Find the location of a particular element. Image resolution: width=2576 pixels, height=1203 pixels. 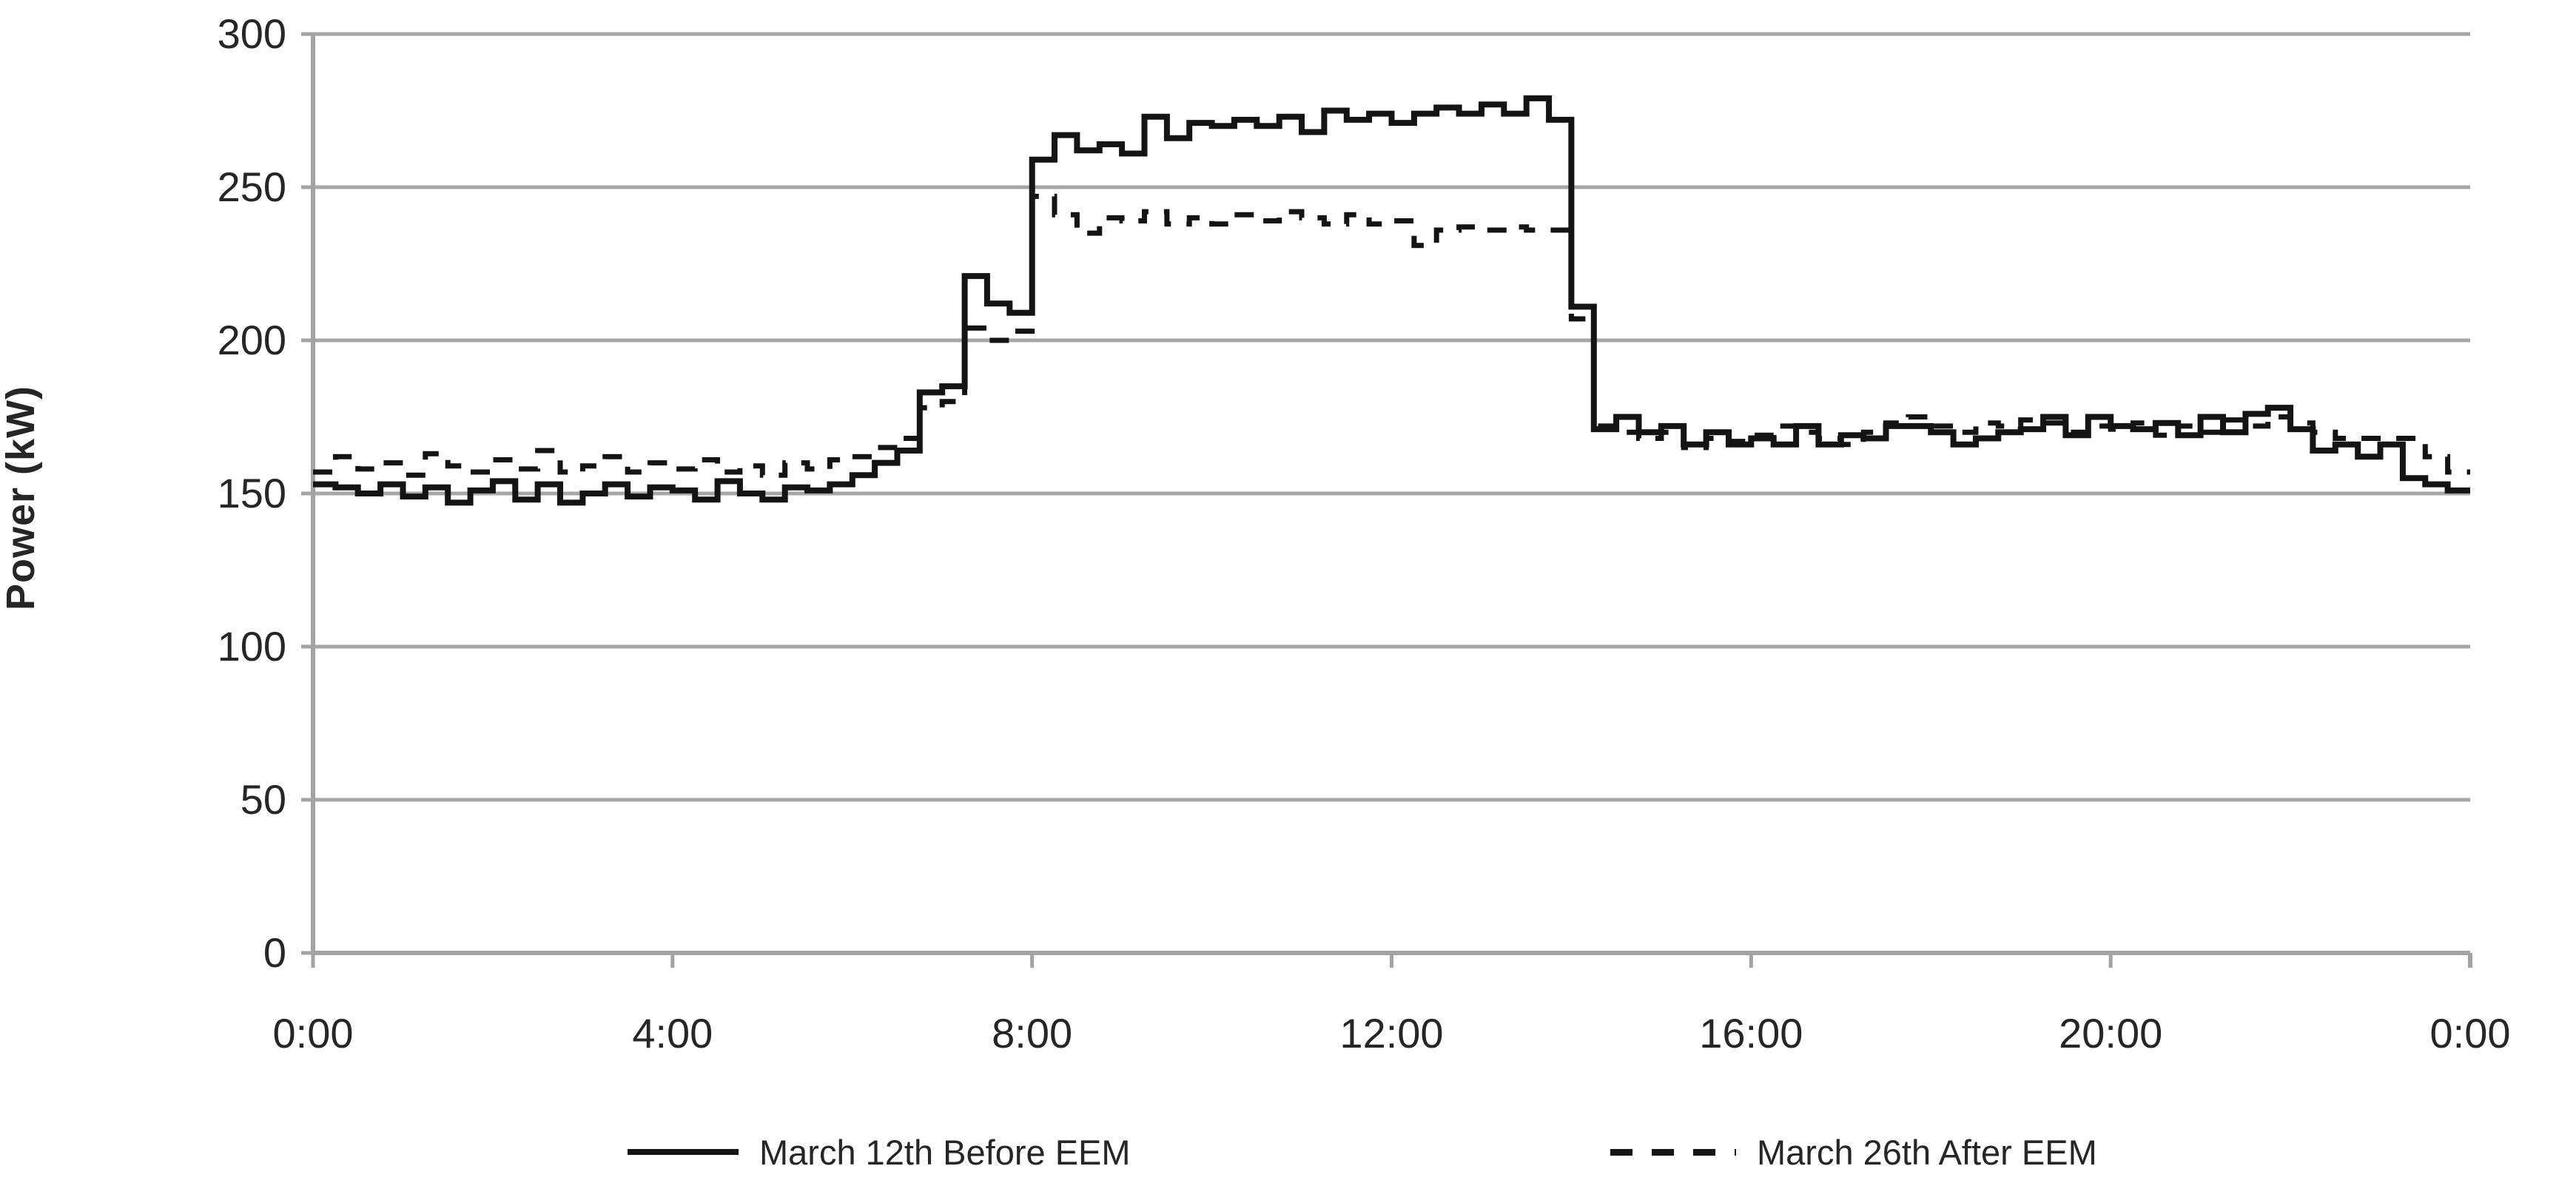

legend-item-after-eem: March 26th After EEM is located at coordinates (1853, 1152).